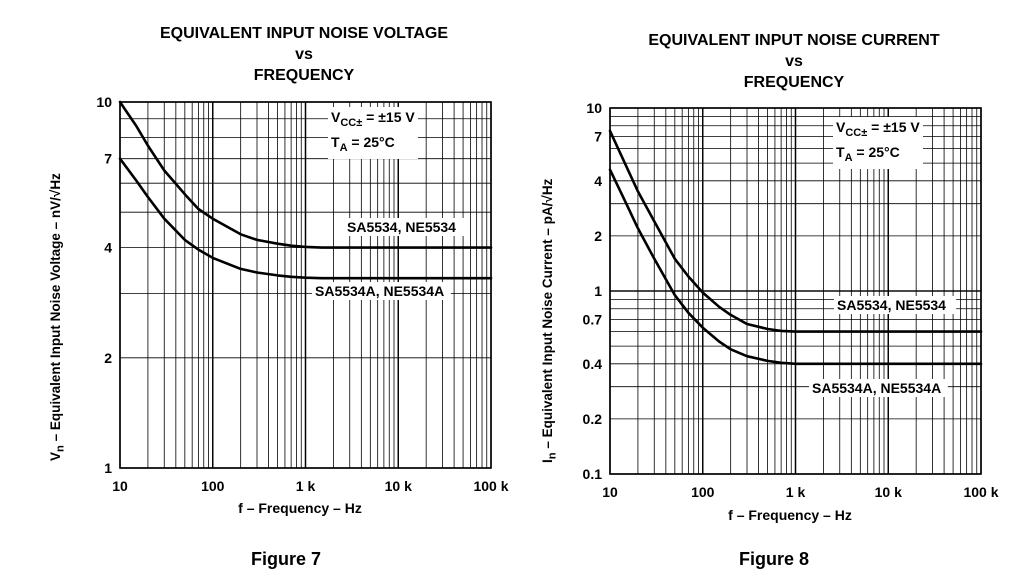 This screenshot has height=588, width=1023. I want to click on c2-y-tick-label: 7, so click(598, 136).